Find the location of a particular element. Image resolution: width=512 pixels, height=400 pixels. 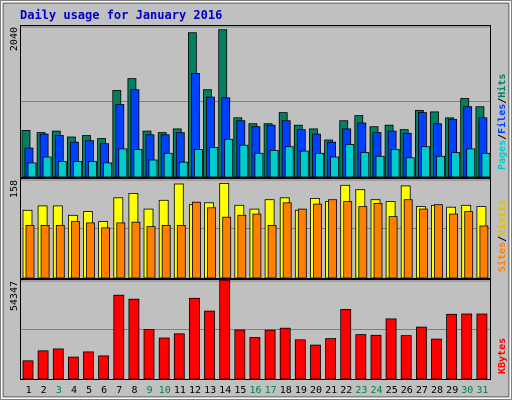

x-label-day-1: 1 is located at coordinates (29, 390).